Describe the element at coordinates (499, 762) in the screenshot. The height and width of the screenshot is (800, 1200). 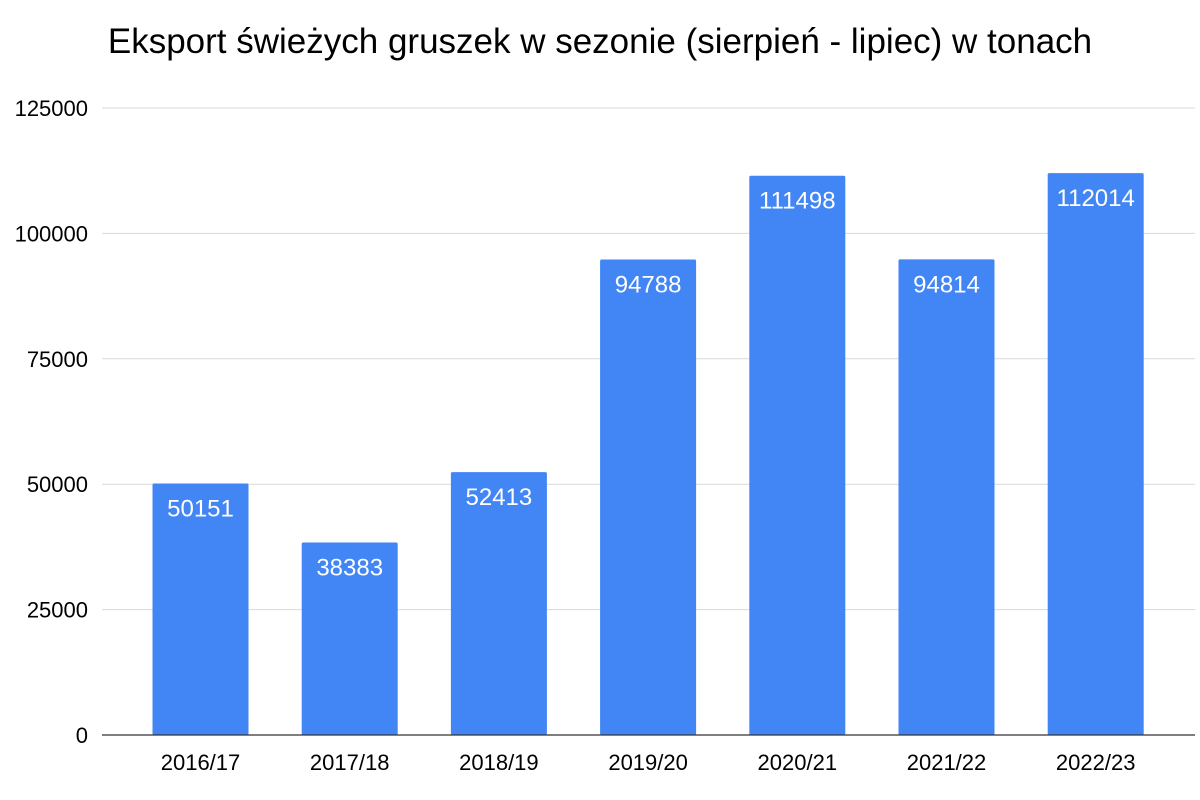
I see `x-tick-label: 2018/19` at that location.